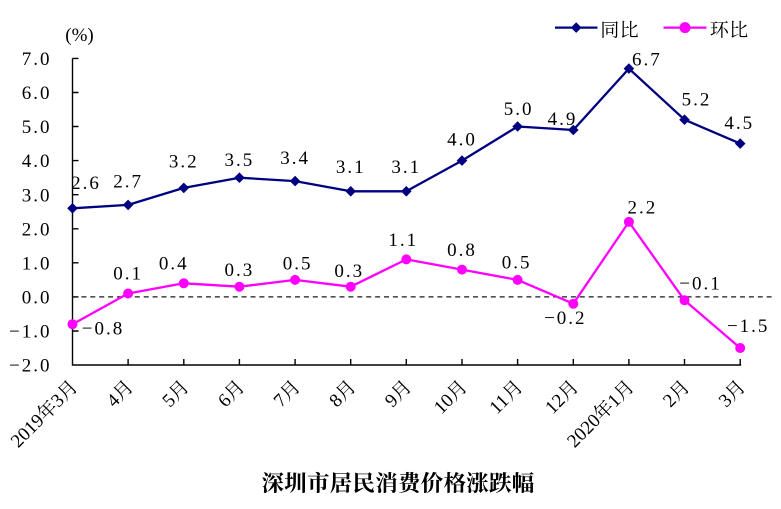  Describe the element at coordinates (86, 183) in the screenshot. I see `svg-text: 2.6` at that location.